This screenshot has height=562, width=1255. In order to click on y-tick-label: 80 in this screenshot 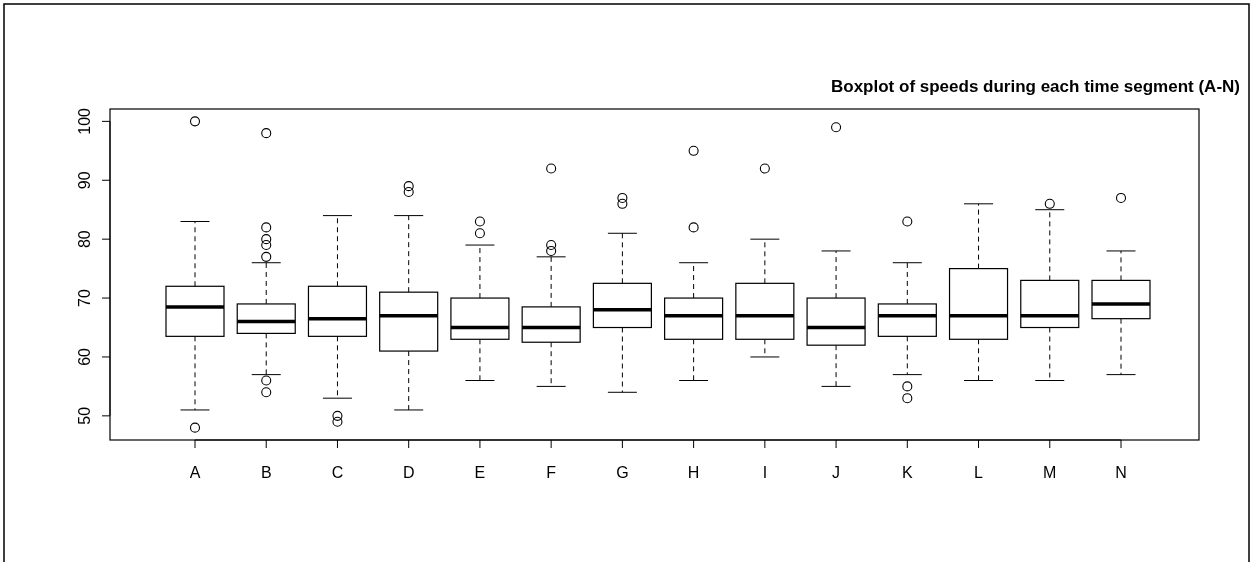, I will do `click(84, 239)`.